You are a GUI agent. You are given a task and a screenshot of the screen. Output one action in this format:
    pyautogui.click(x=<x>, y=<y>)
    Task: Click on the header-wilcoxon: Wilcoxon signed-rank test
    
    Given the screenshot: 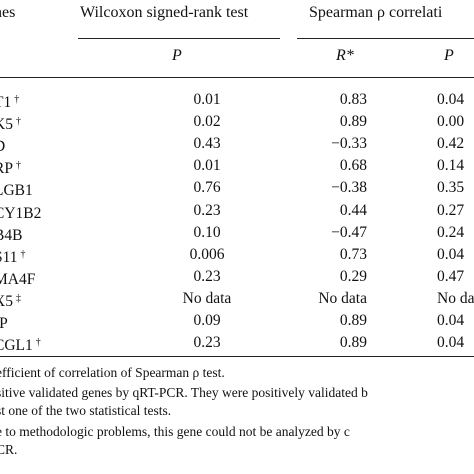 What is the action you would take?
    pyautogui.click(x=164, y=12)
    